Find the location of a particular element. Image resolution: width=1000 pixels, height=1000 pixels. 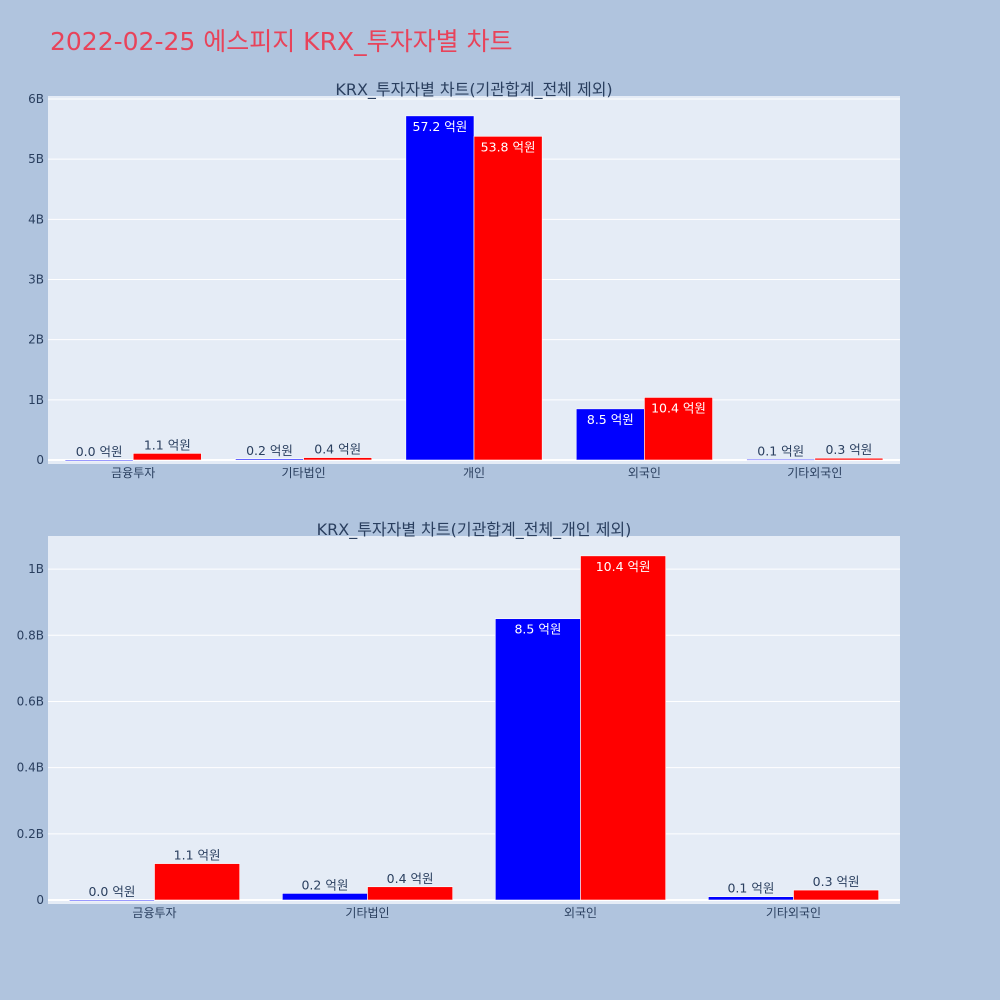

page-title: 2022-02-25 에스피지 KRX_투자자별 차트 is located at coordinates (281, 41).